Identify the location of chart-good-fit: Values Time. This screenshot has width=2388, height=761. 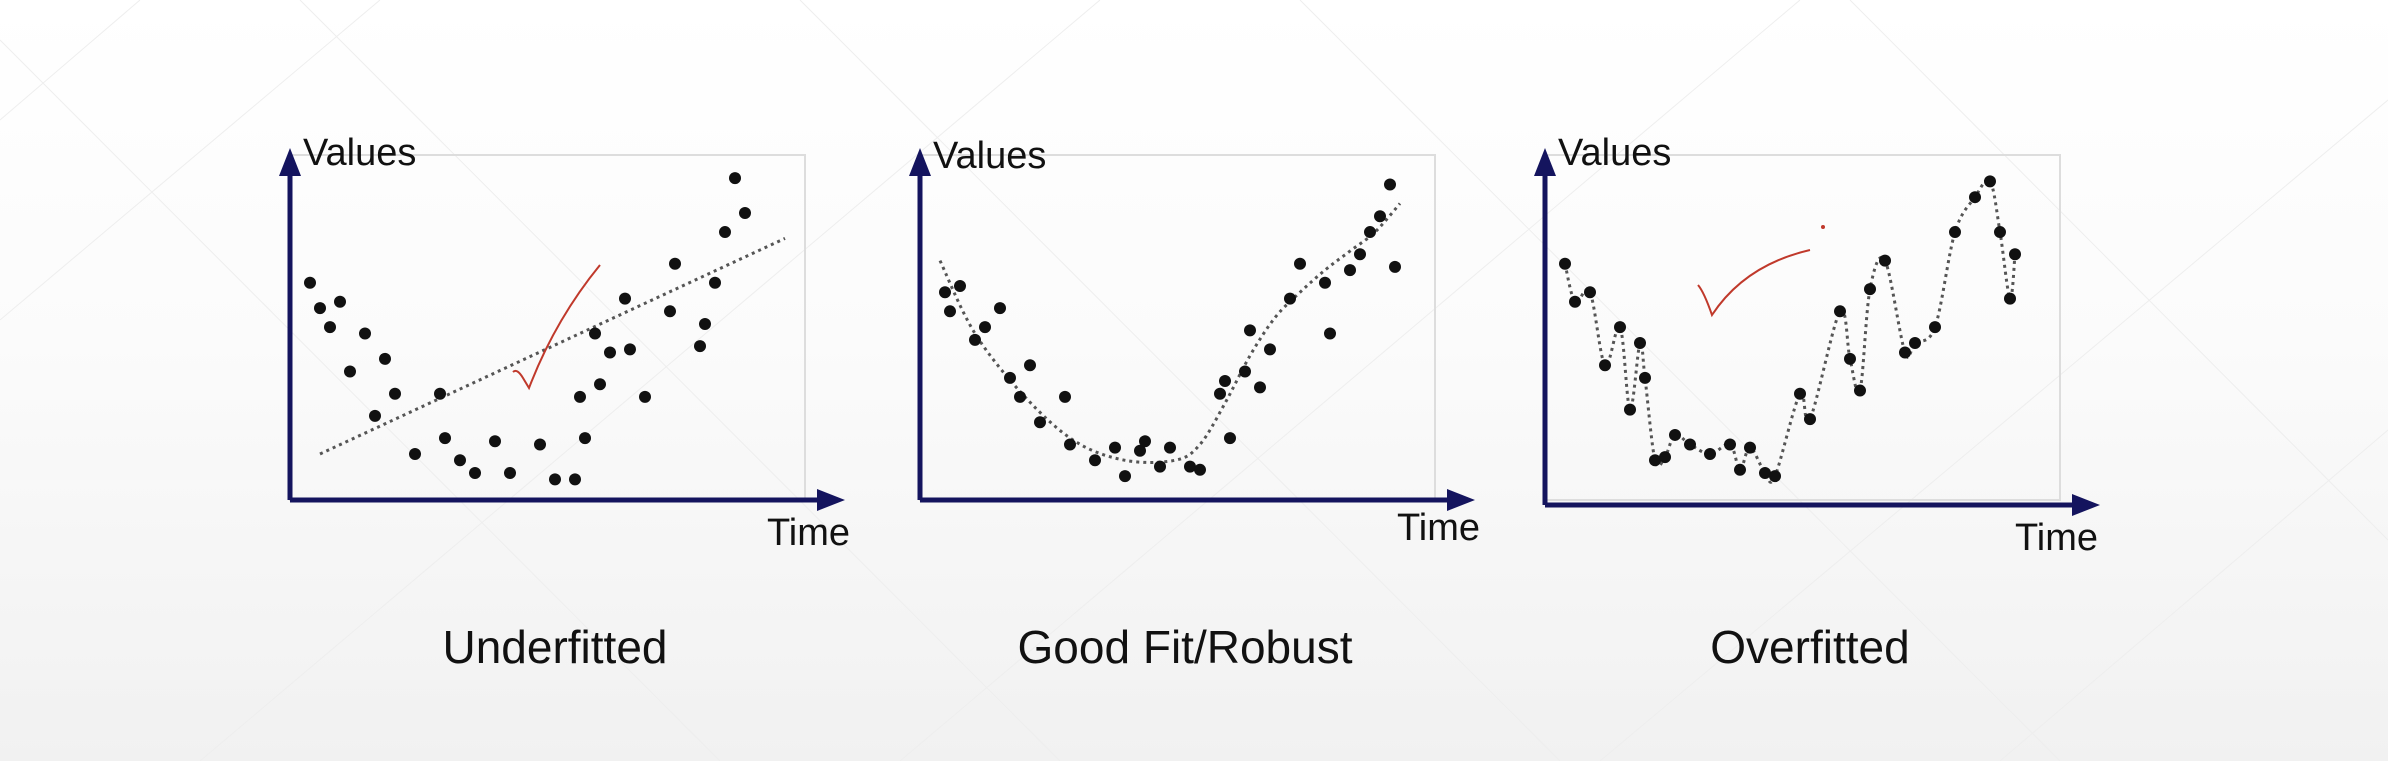
(1194, 342).